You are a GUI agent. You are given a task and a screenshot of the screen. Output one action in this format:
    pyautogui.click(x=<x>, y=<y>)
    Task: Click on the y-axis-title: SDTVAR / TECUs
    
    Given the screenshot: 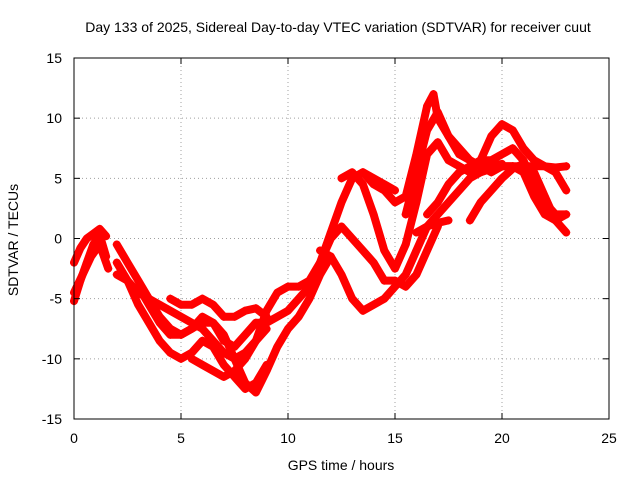 What is the action you would take?
    pyautogui.click(x=13, y=240)
    